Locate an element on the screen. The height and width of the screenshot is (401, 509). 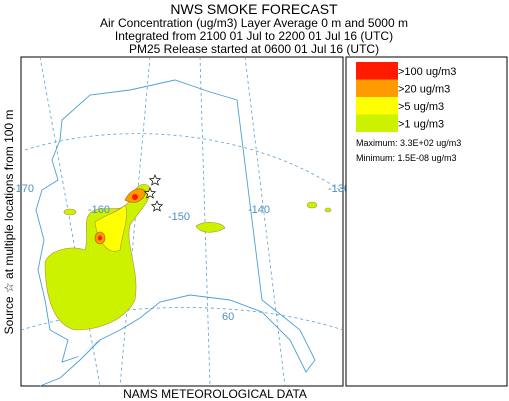
longitude-label: -130 is located at coordinates (339, 189).